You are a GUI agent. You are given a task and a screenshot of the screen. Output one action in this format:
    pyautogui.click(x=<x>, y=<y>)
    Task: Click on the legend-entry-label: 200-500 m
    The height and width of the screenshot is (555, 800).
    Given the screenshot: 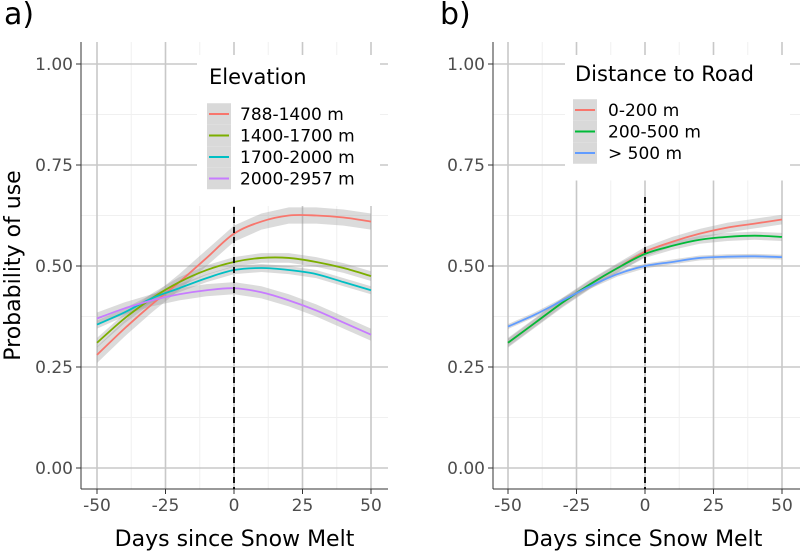 What is the action you would take?
    pyautogui.click(x=654, y=133)
    